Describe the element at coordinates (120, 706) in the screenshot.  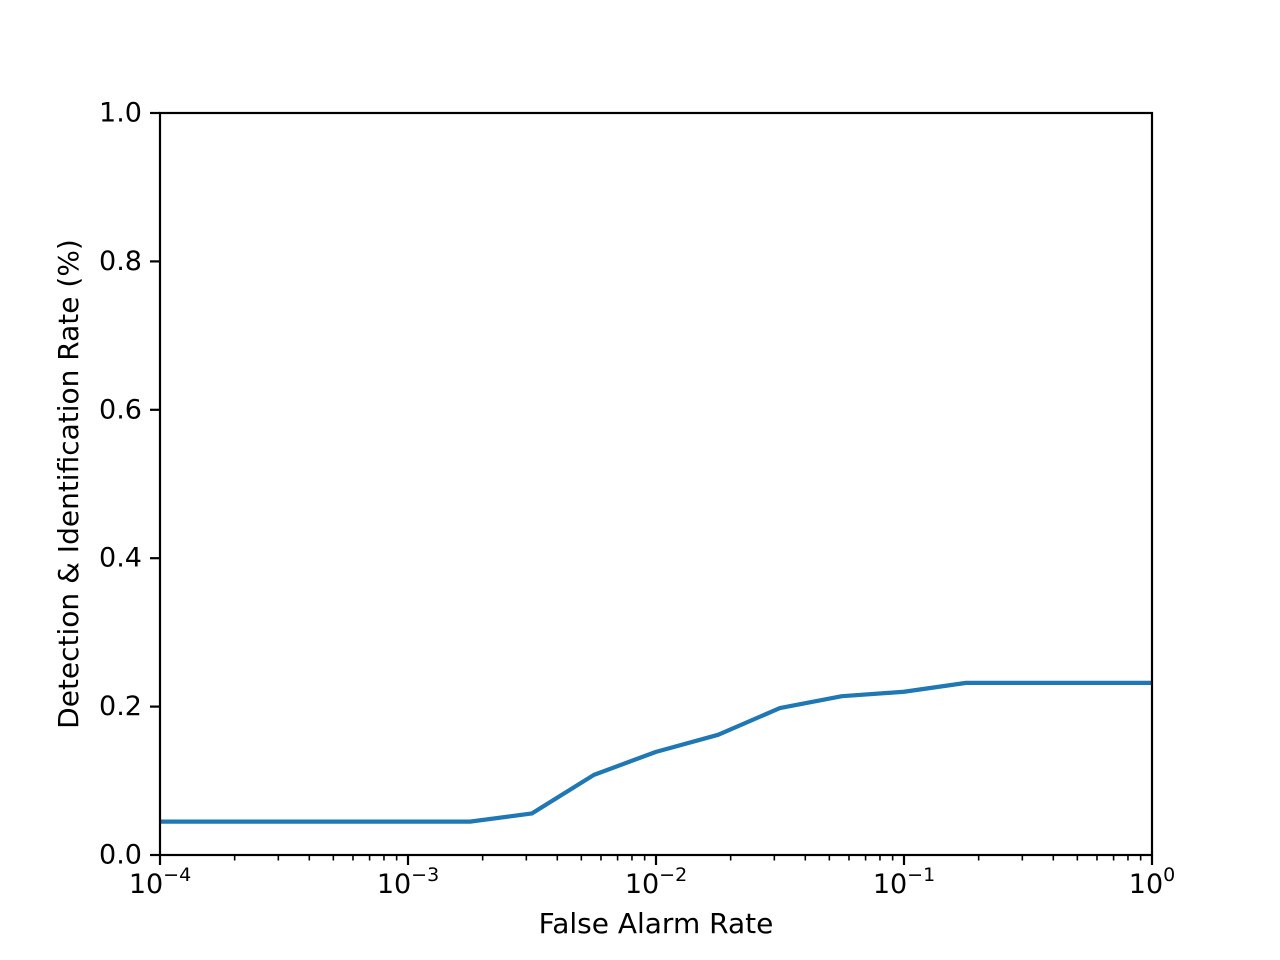
I see `y-tick-label: 0.2` at that location.